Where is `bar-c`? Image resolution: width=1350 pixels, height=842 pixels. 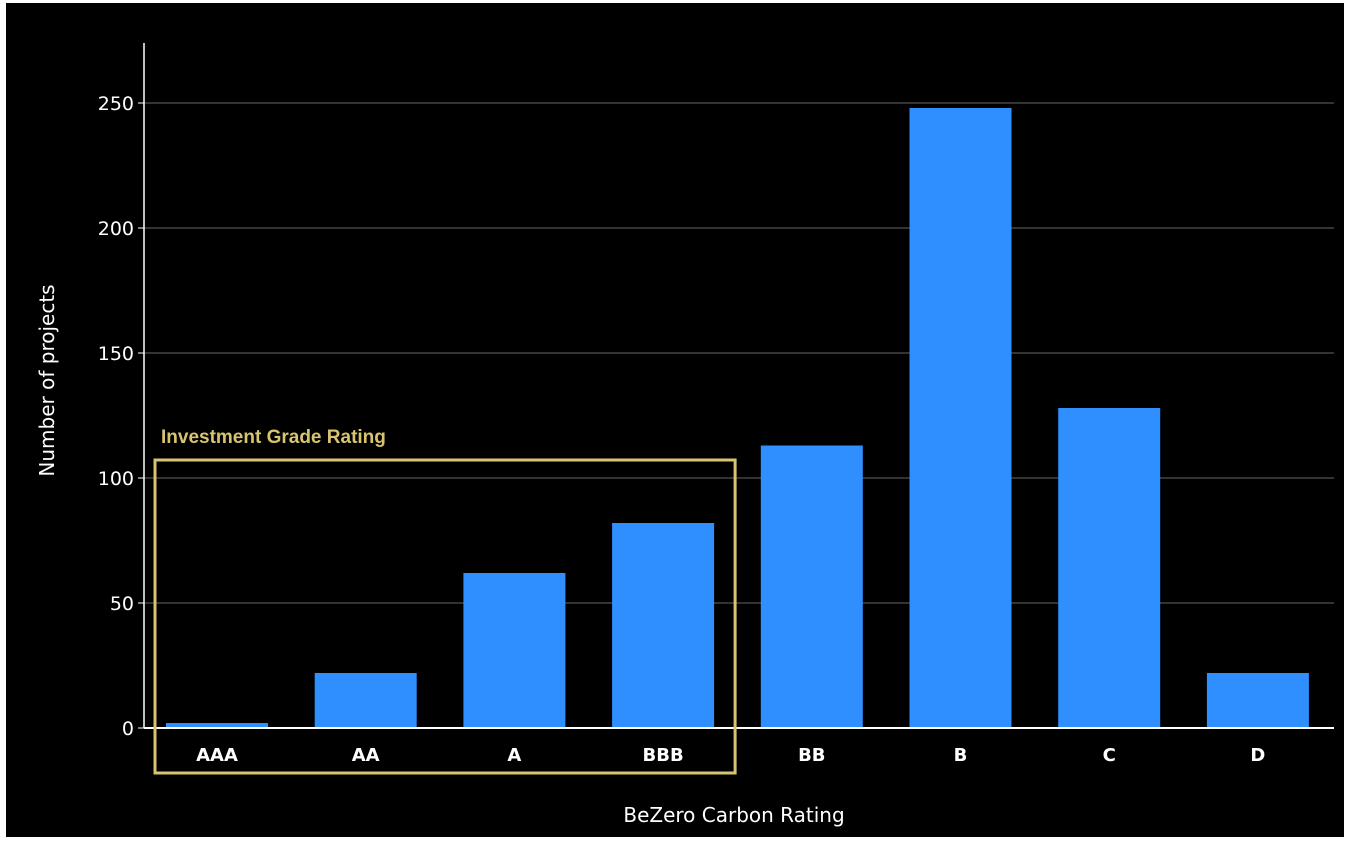 bar-c is located at coordinates (1109, 568).